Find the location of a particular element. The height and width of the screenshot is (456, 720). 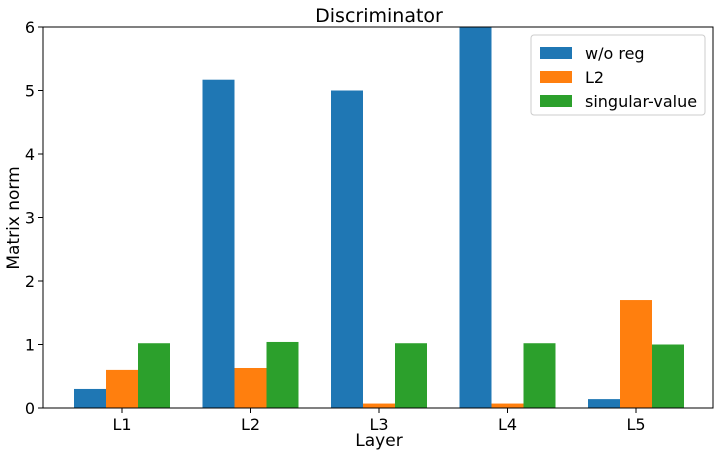

y-tick-label: 3 is located at coordinates (30, 218).